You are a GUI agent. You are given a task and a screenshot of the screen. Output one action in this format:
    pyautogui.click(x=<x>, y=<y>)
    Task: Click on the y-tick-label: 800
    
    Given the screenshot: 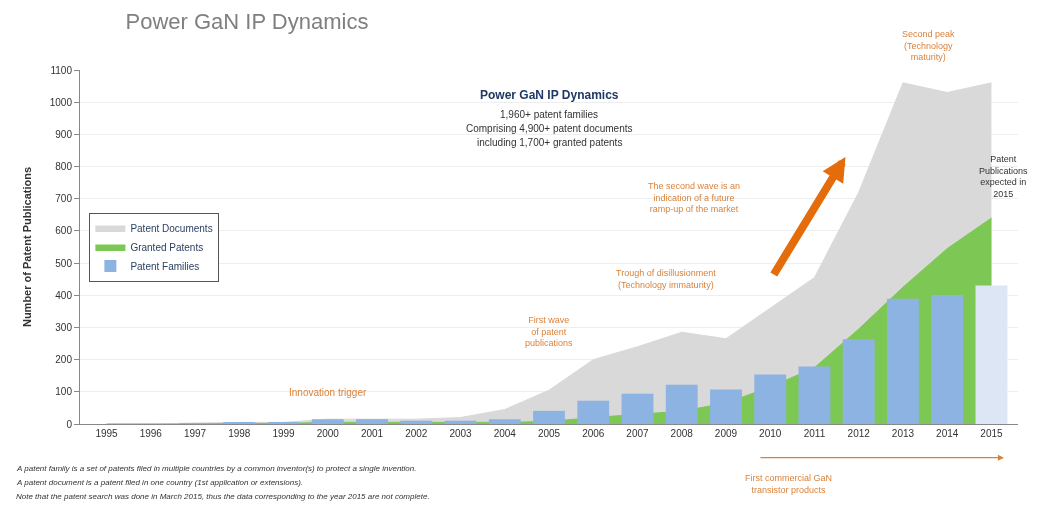 What is the action you would take?
    pyautogui.click(x=64, y=167)
    